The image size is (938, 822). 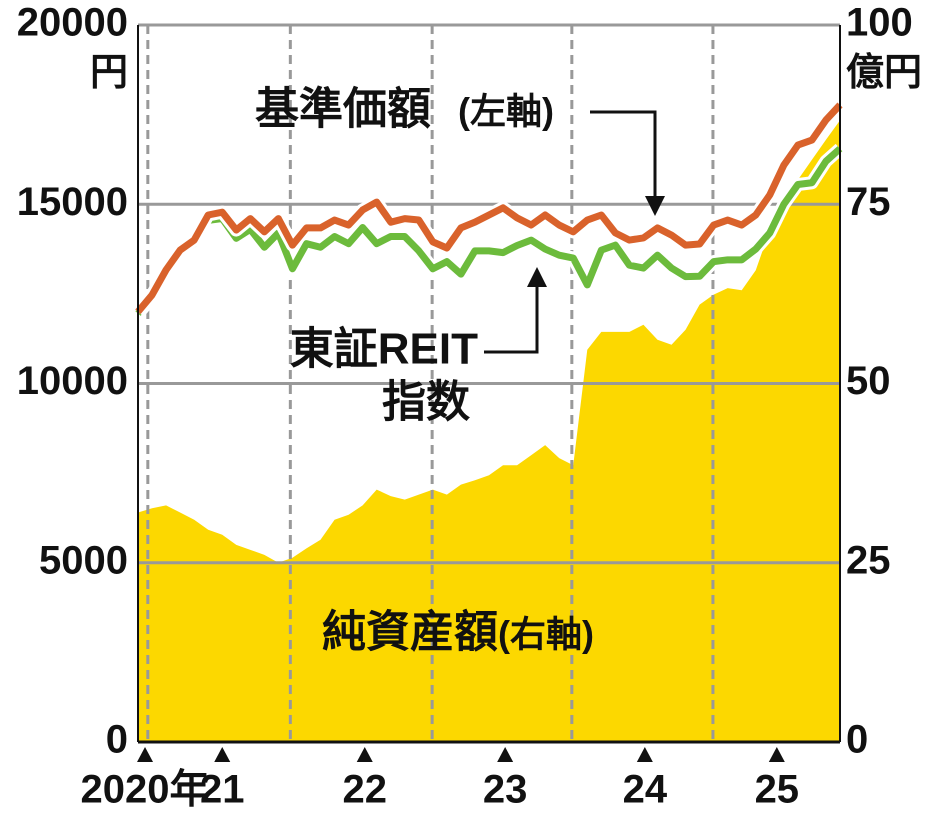 I want to click on axis-note: (右軸), so click(x=546, y=634).